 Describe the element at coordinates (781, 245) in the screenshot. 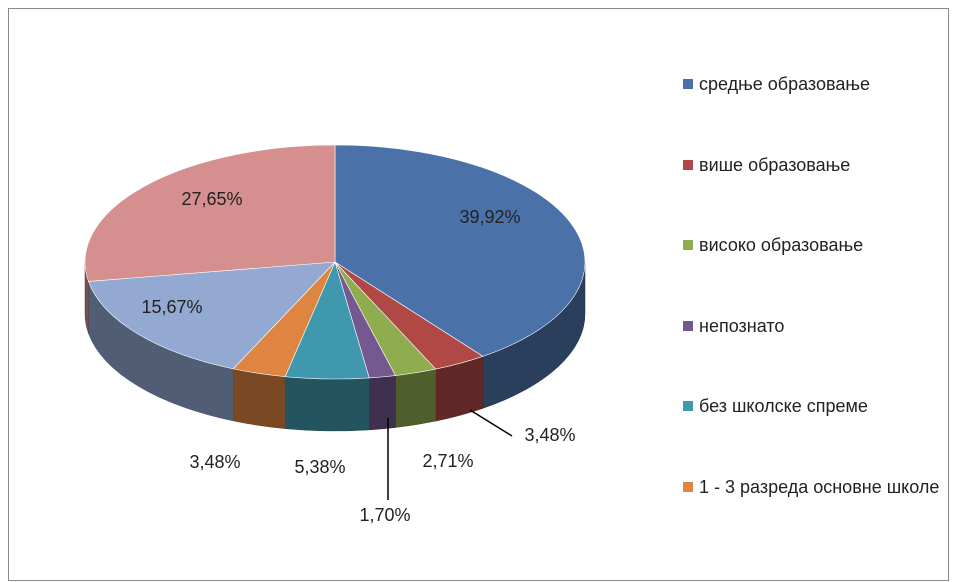

I see `legend-label: високо образовање` at that location.